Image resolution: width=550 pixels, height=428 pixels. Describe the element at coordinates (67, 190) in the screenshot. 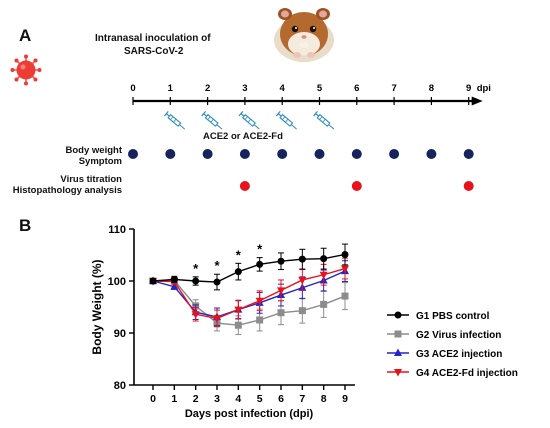

I see `row2-label-line2: Histopathology analysis` at that location.